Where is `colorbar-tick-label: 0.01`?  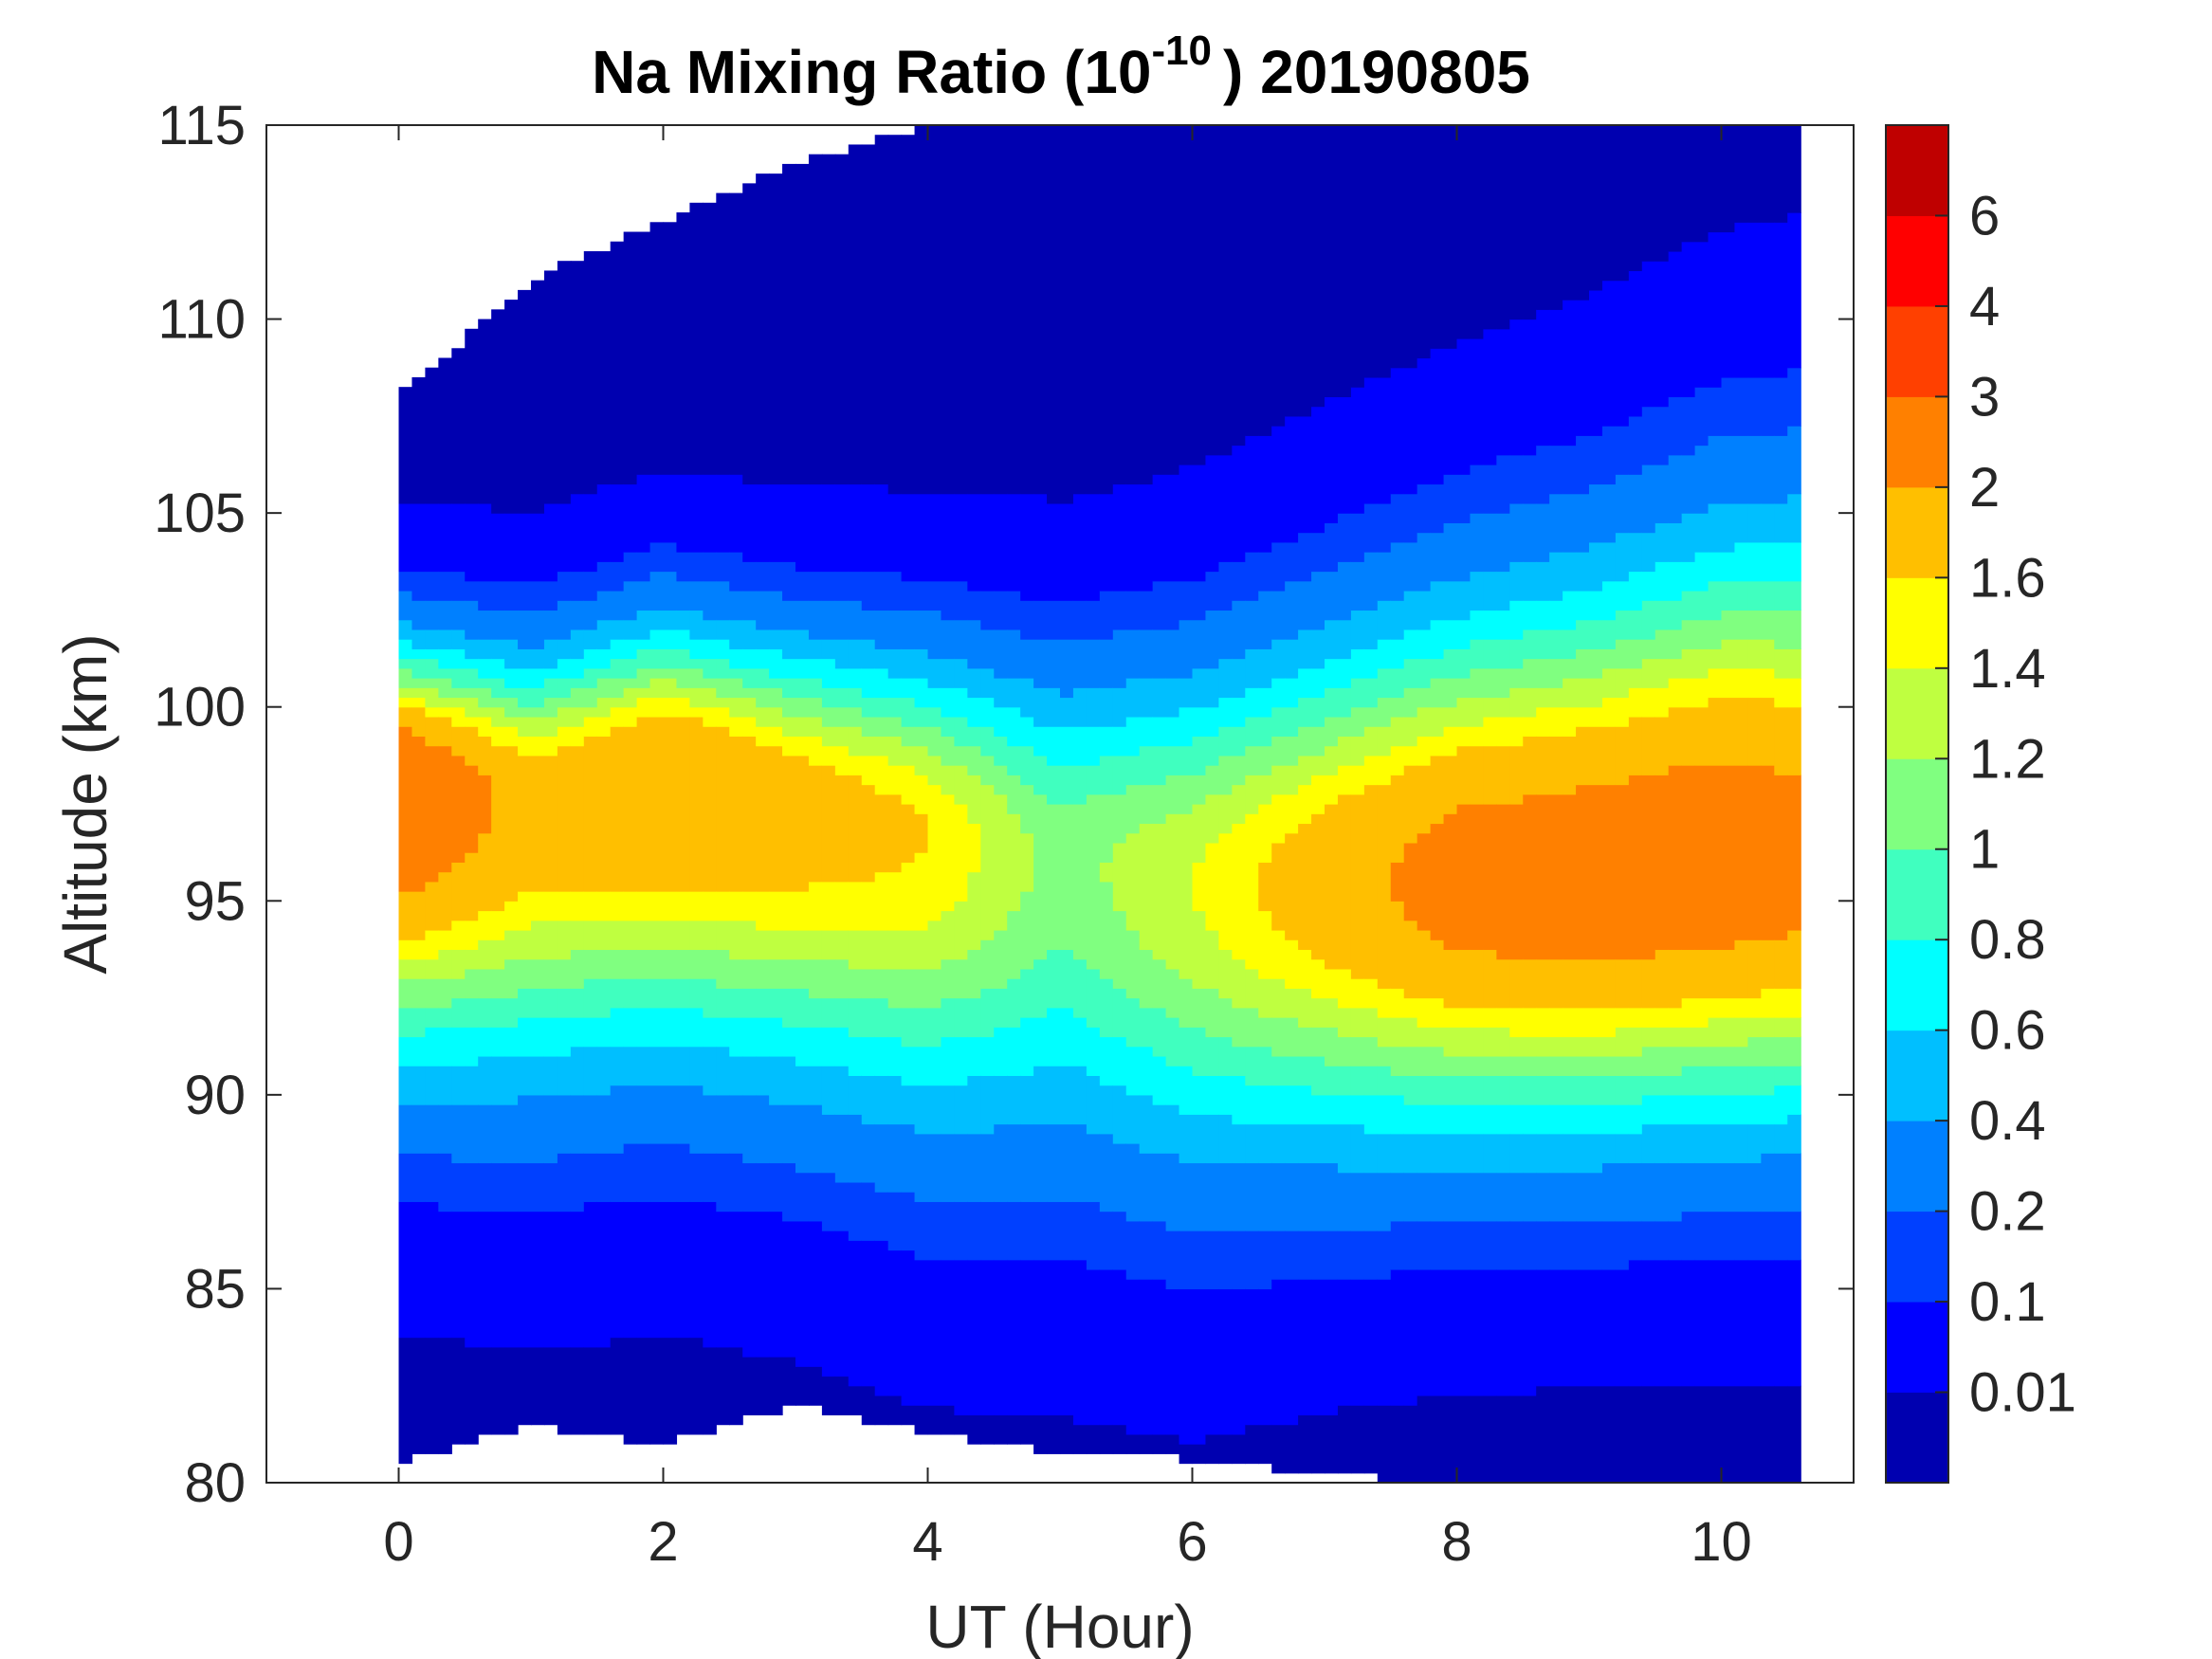
colorbar-tick-label: 0.01 is located at coordinates (2022, 1393).